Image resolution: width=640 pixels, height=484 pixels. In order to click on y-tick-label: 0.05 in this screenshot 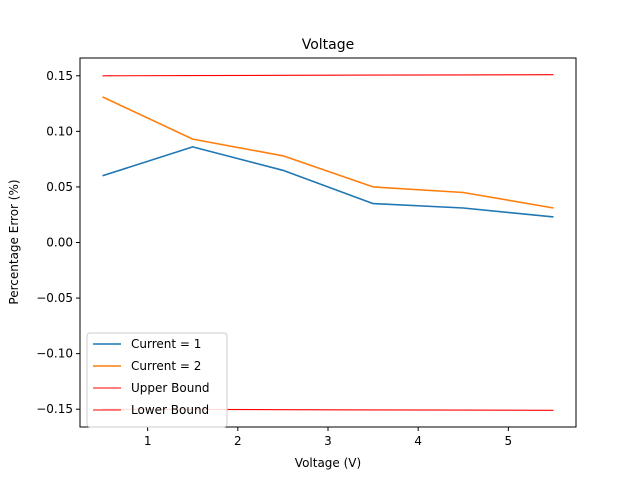, I will do `click(59, 187)`.